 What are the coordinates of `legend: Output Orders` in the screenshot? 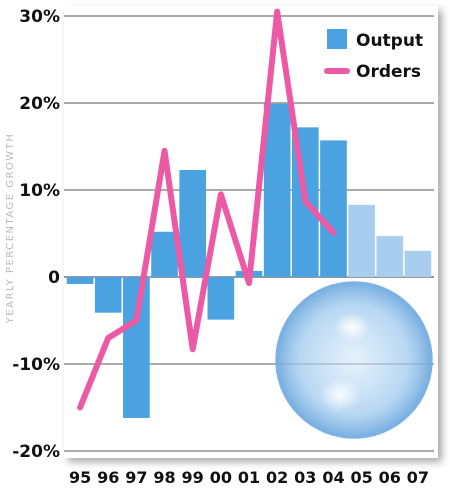 It's located at (373, 55).